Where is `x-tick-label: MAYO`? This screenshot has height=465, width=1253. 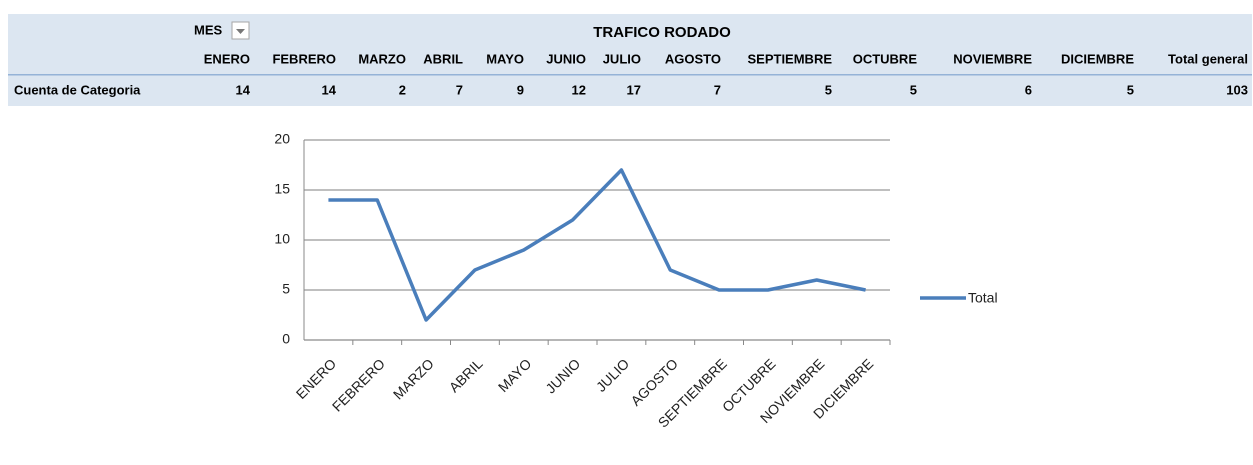
x-tick-label: MAYO is located at coordinates (515, 375).